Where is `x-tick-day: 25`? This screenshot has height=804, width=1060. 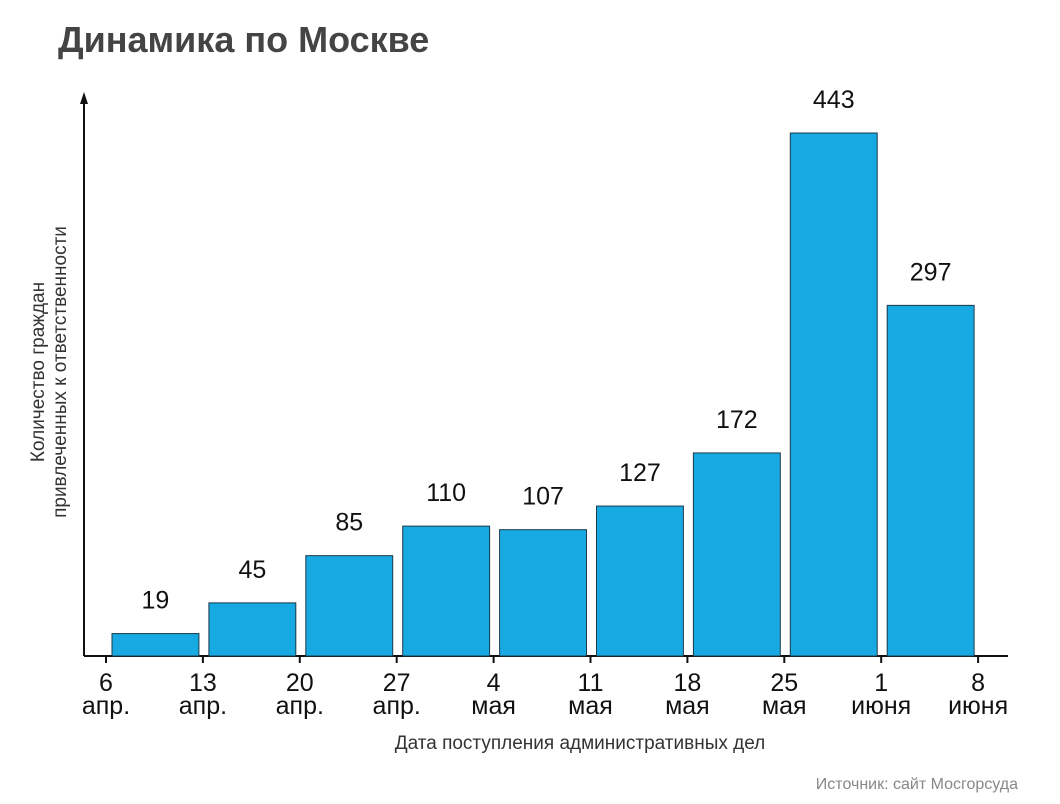 x-tick-day: 25 is located at coordinates (784, 683).